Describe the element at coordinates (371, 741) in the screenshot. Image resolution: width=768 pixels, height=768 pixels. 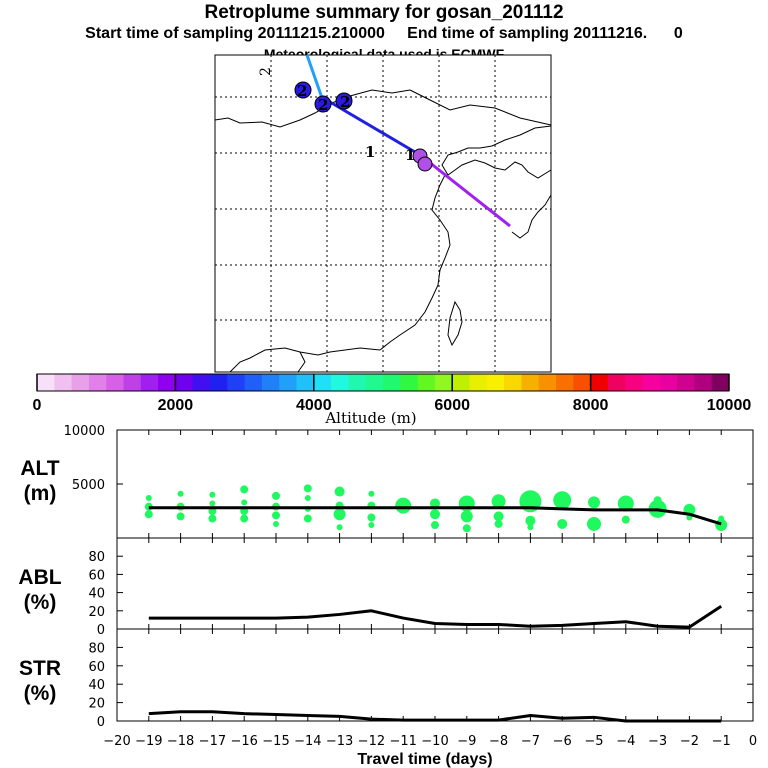
I see `x-tick-label: −12` at that location.